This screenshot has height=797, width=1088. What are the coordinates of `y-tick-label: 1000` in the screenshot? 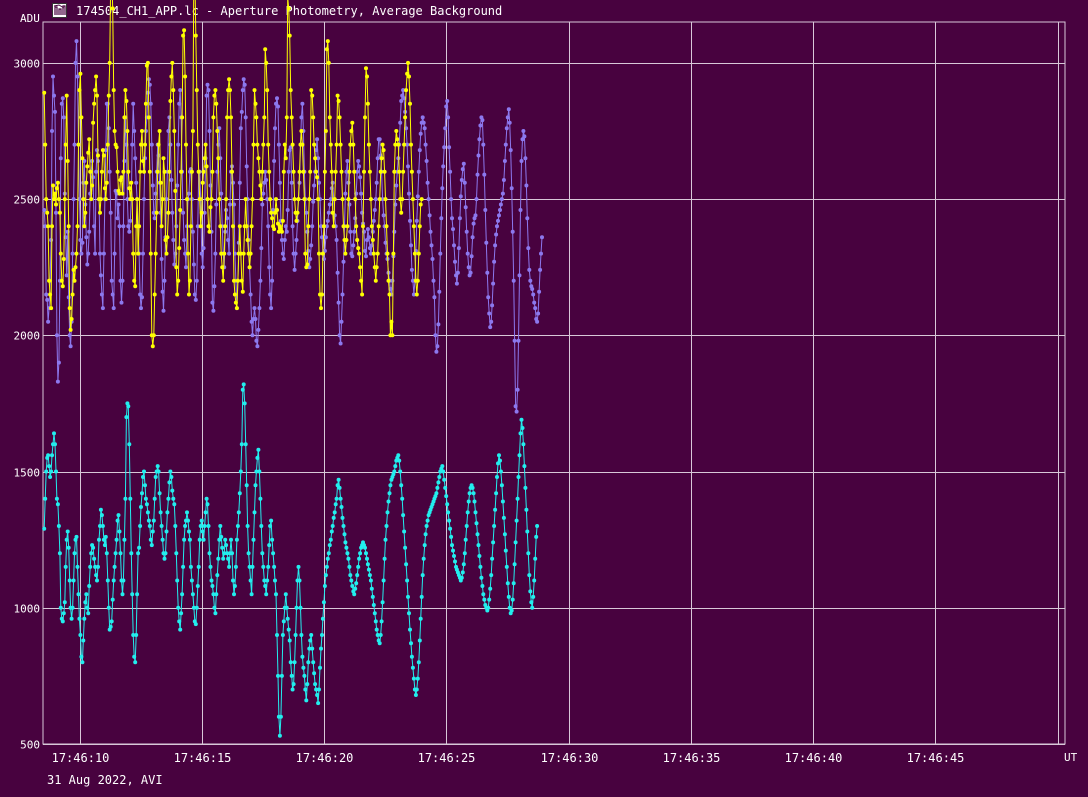 It's located at (27, 609).